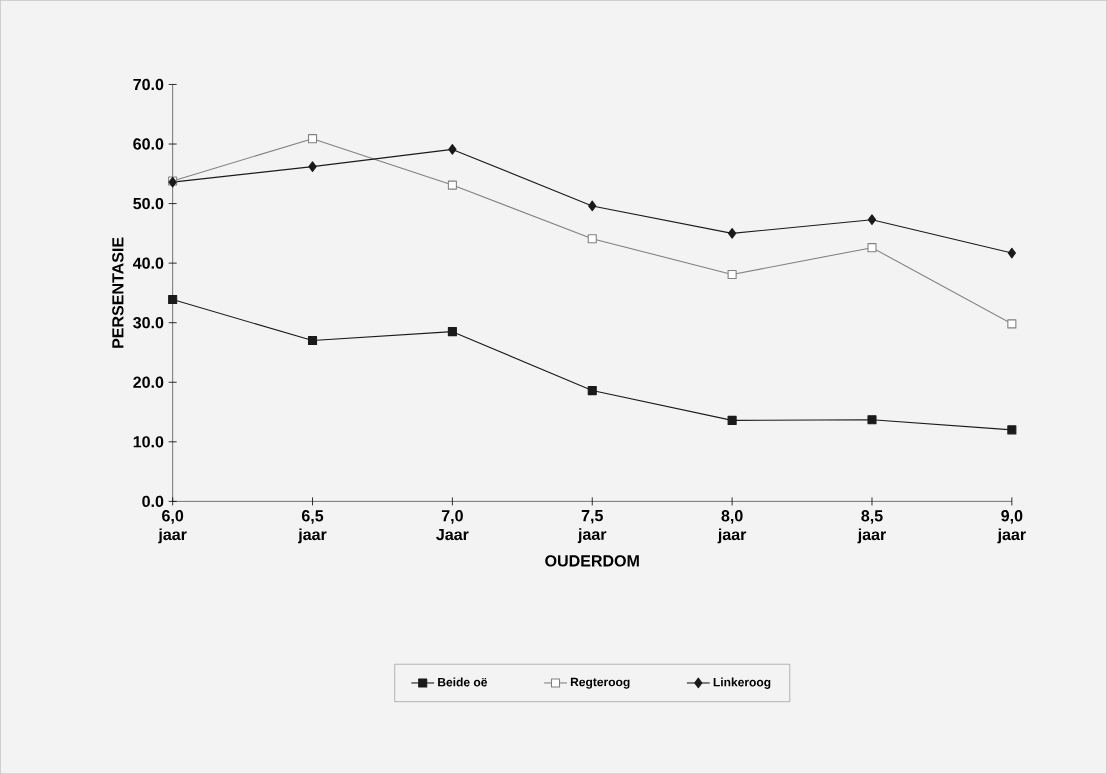 Image resolution: width=1107 pixels, height=774 pixels. What do you see at coordinates (148, 203) in the screenshot?
I see `y-tick-label: 50.0` at bounding box center [148, 203].